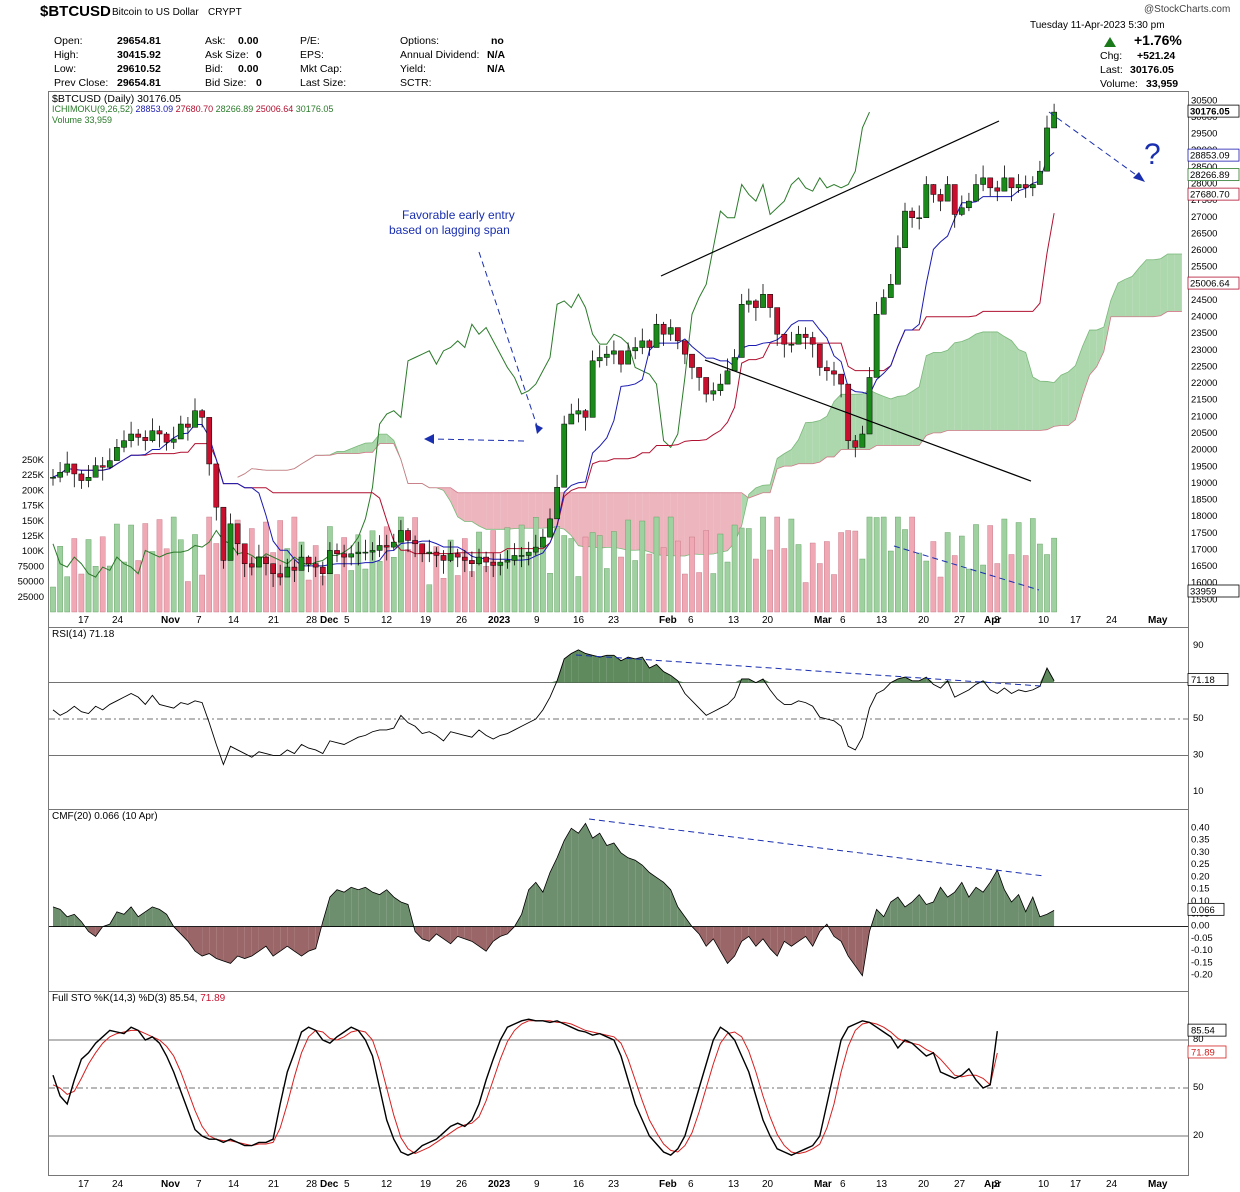 This screenshot has width=1240, height=1192. I want to click on price-tick-label: 26000, so click(1204, 250).